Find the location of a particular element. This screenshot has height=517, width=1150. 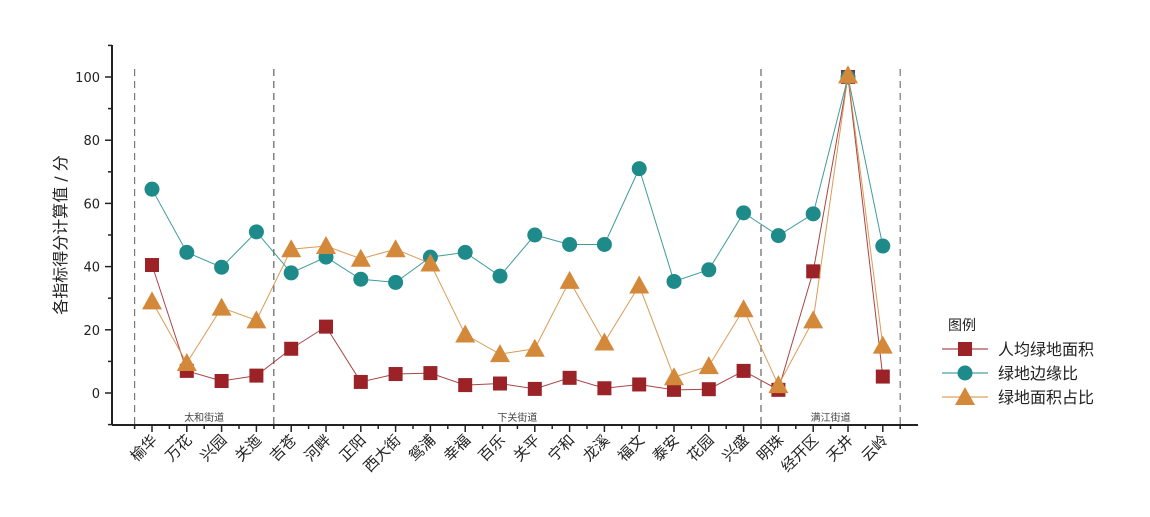

legend-label: 人均绿地面积 is located at coordinates (1046, 349).